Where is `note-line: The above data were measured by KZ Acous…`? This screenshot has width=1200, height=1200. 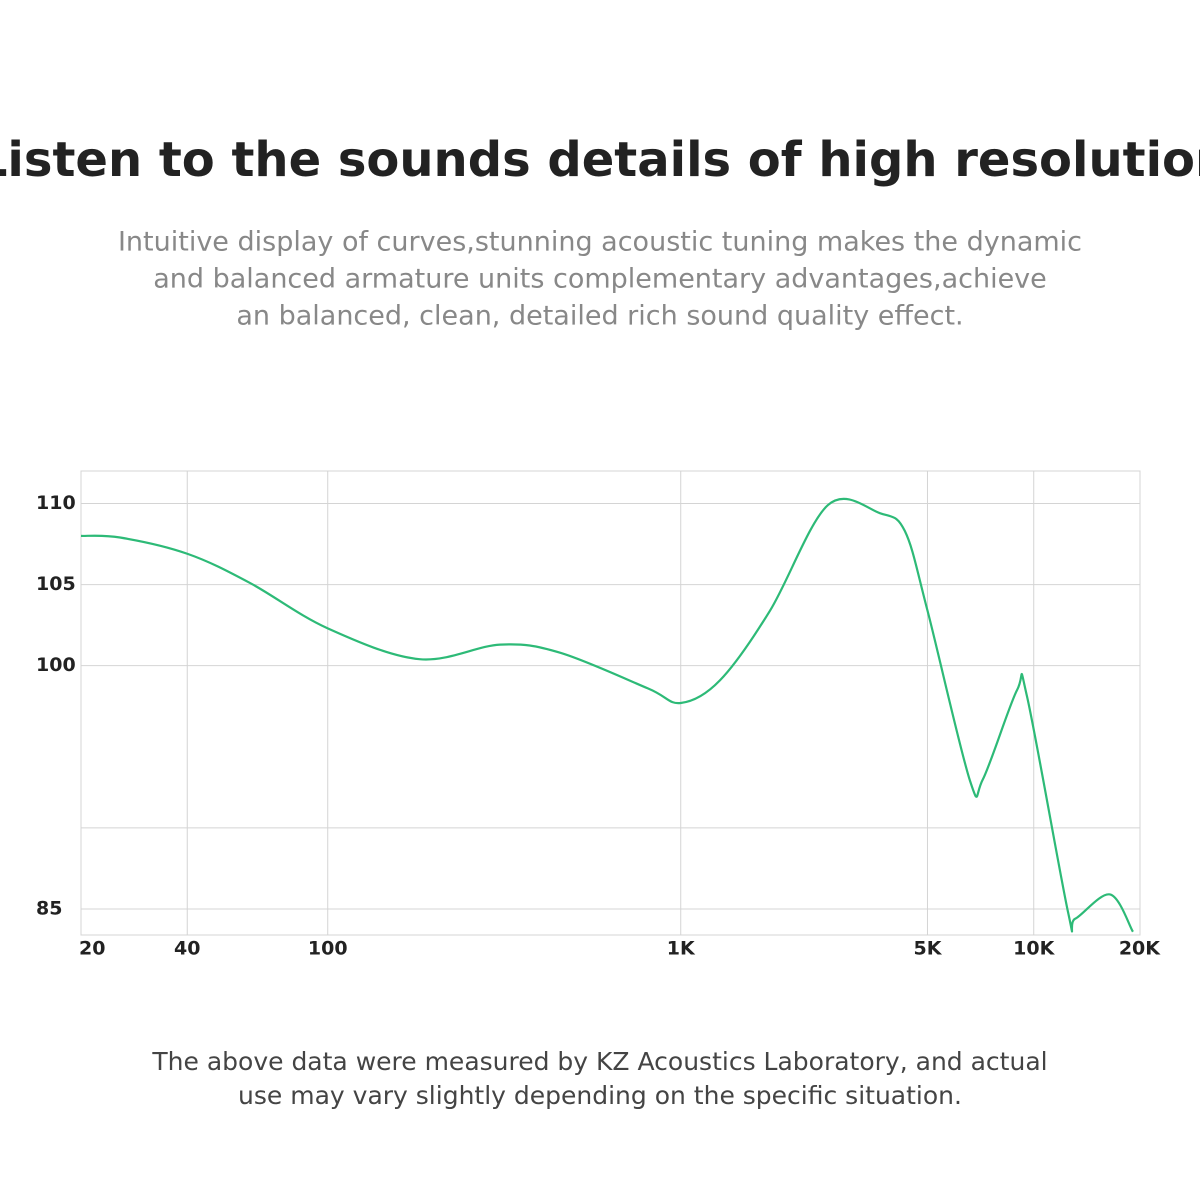
note-line: The above data were measured by KZ Acous… is located at coordinates (599, 1061).